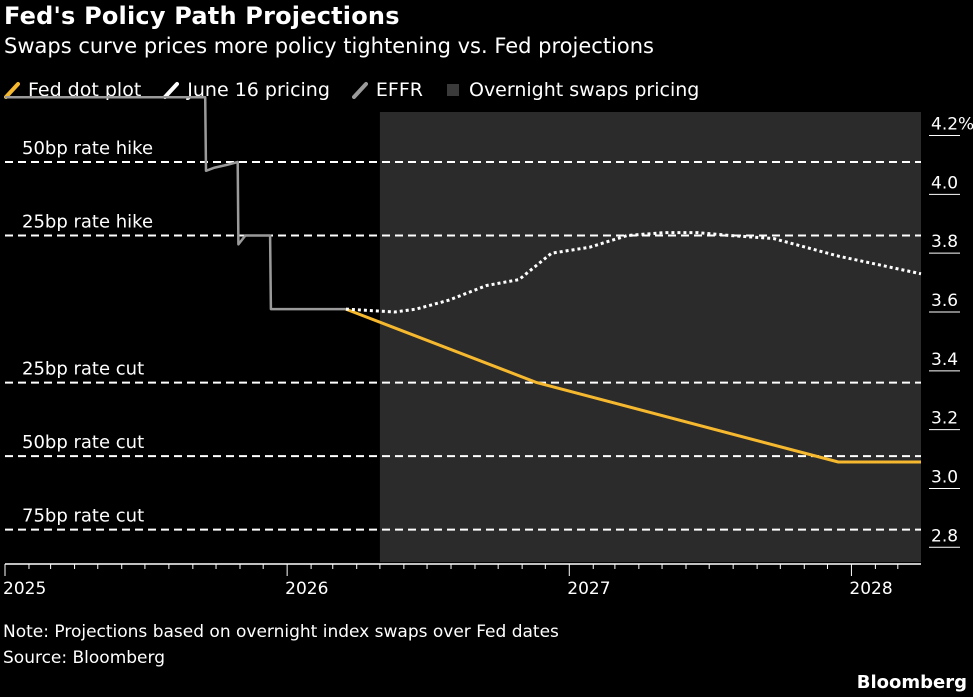 The height and width of the screenshot is (697, 973). Describe the element at coordinates (258, 90) in the screenshot. I see `legend-label: June 16 pricing` at that location.